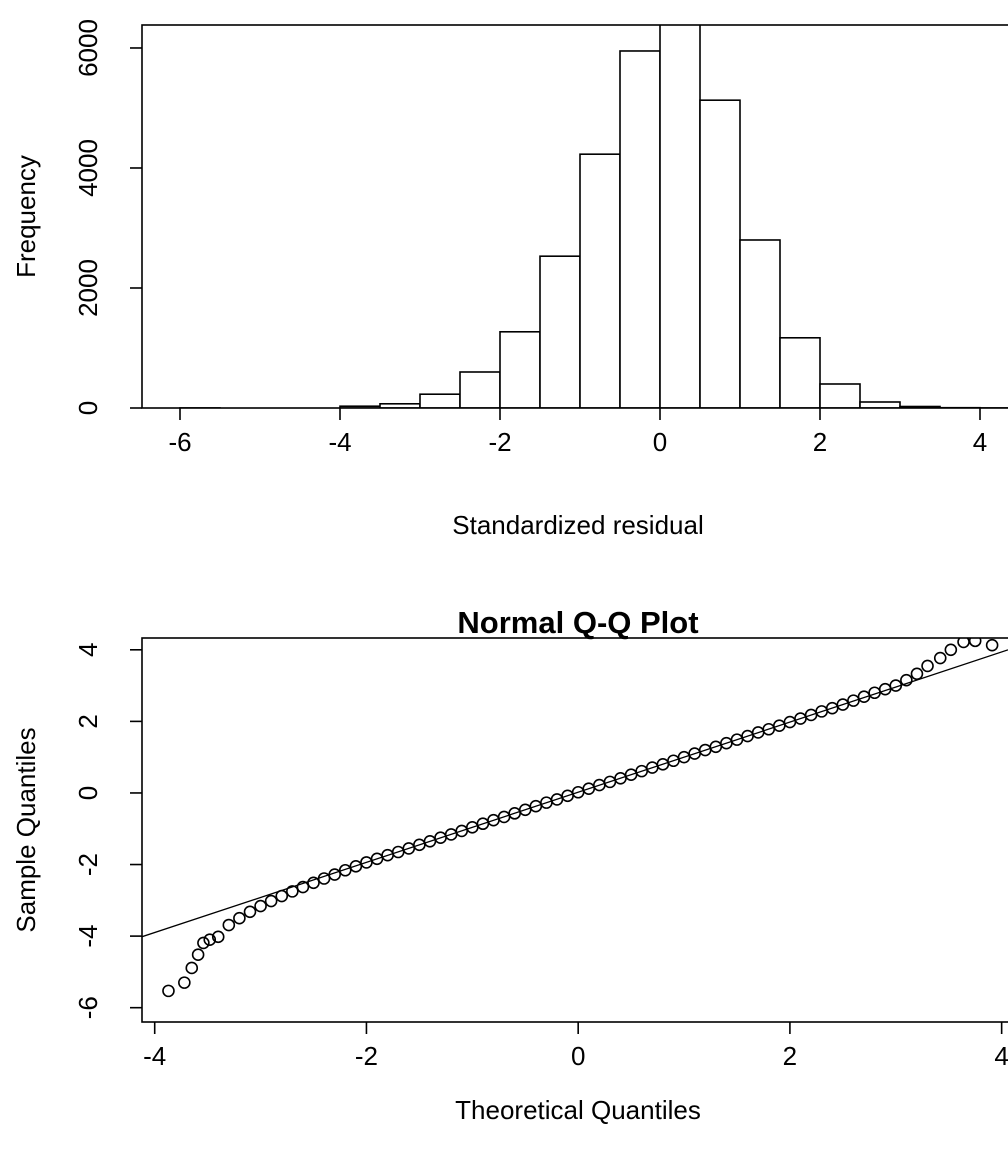  I want to click on chart-title: Normal Q-Q Plot, so click(577, 622).